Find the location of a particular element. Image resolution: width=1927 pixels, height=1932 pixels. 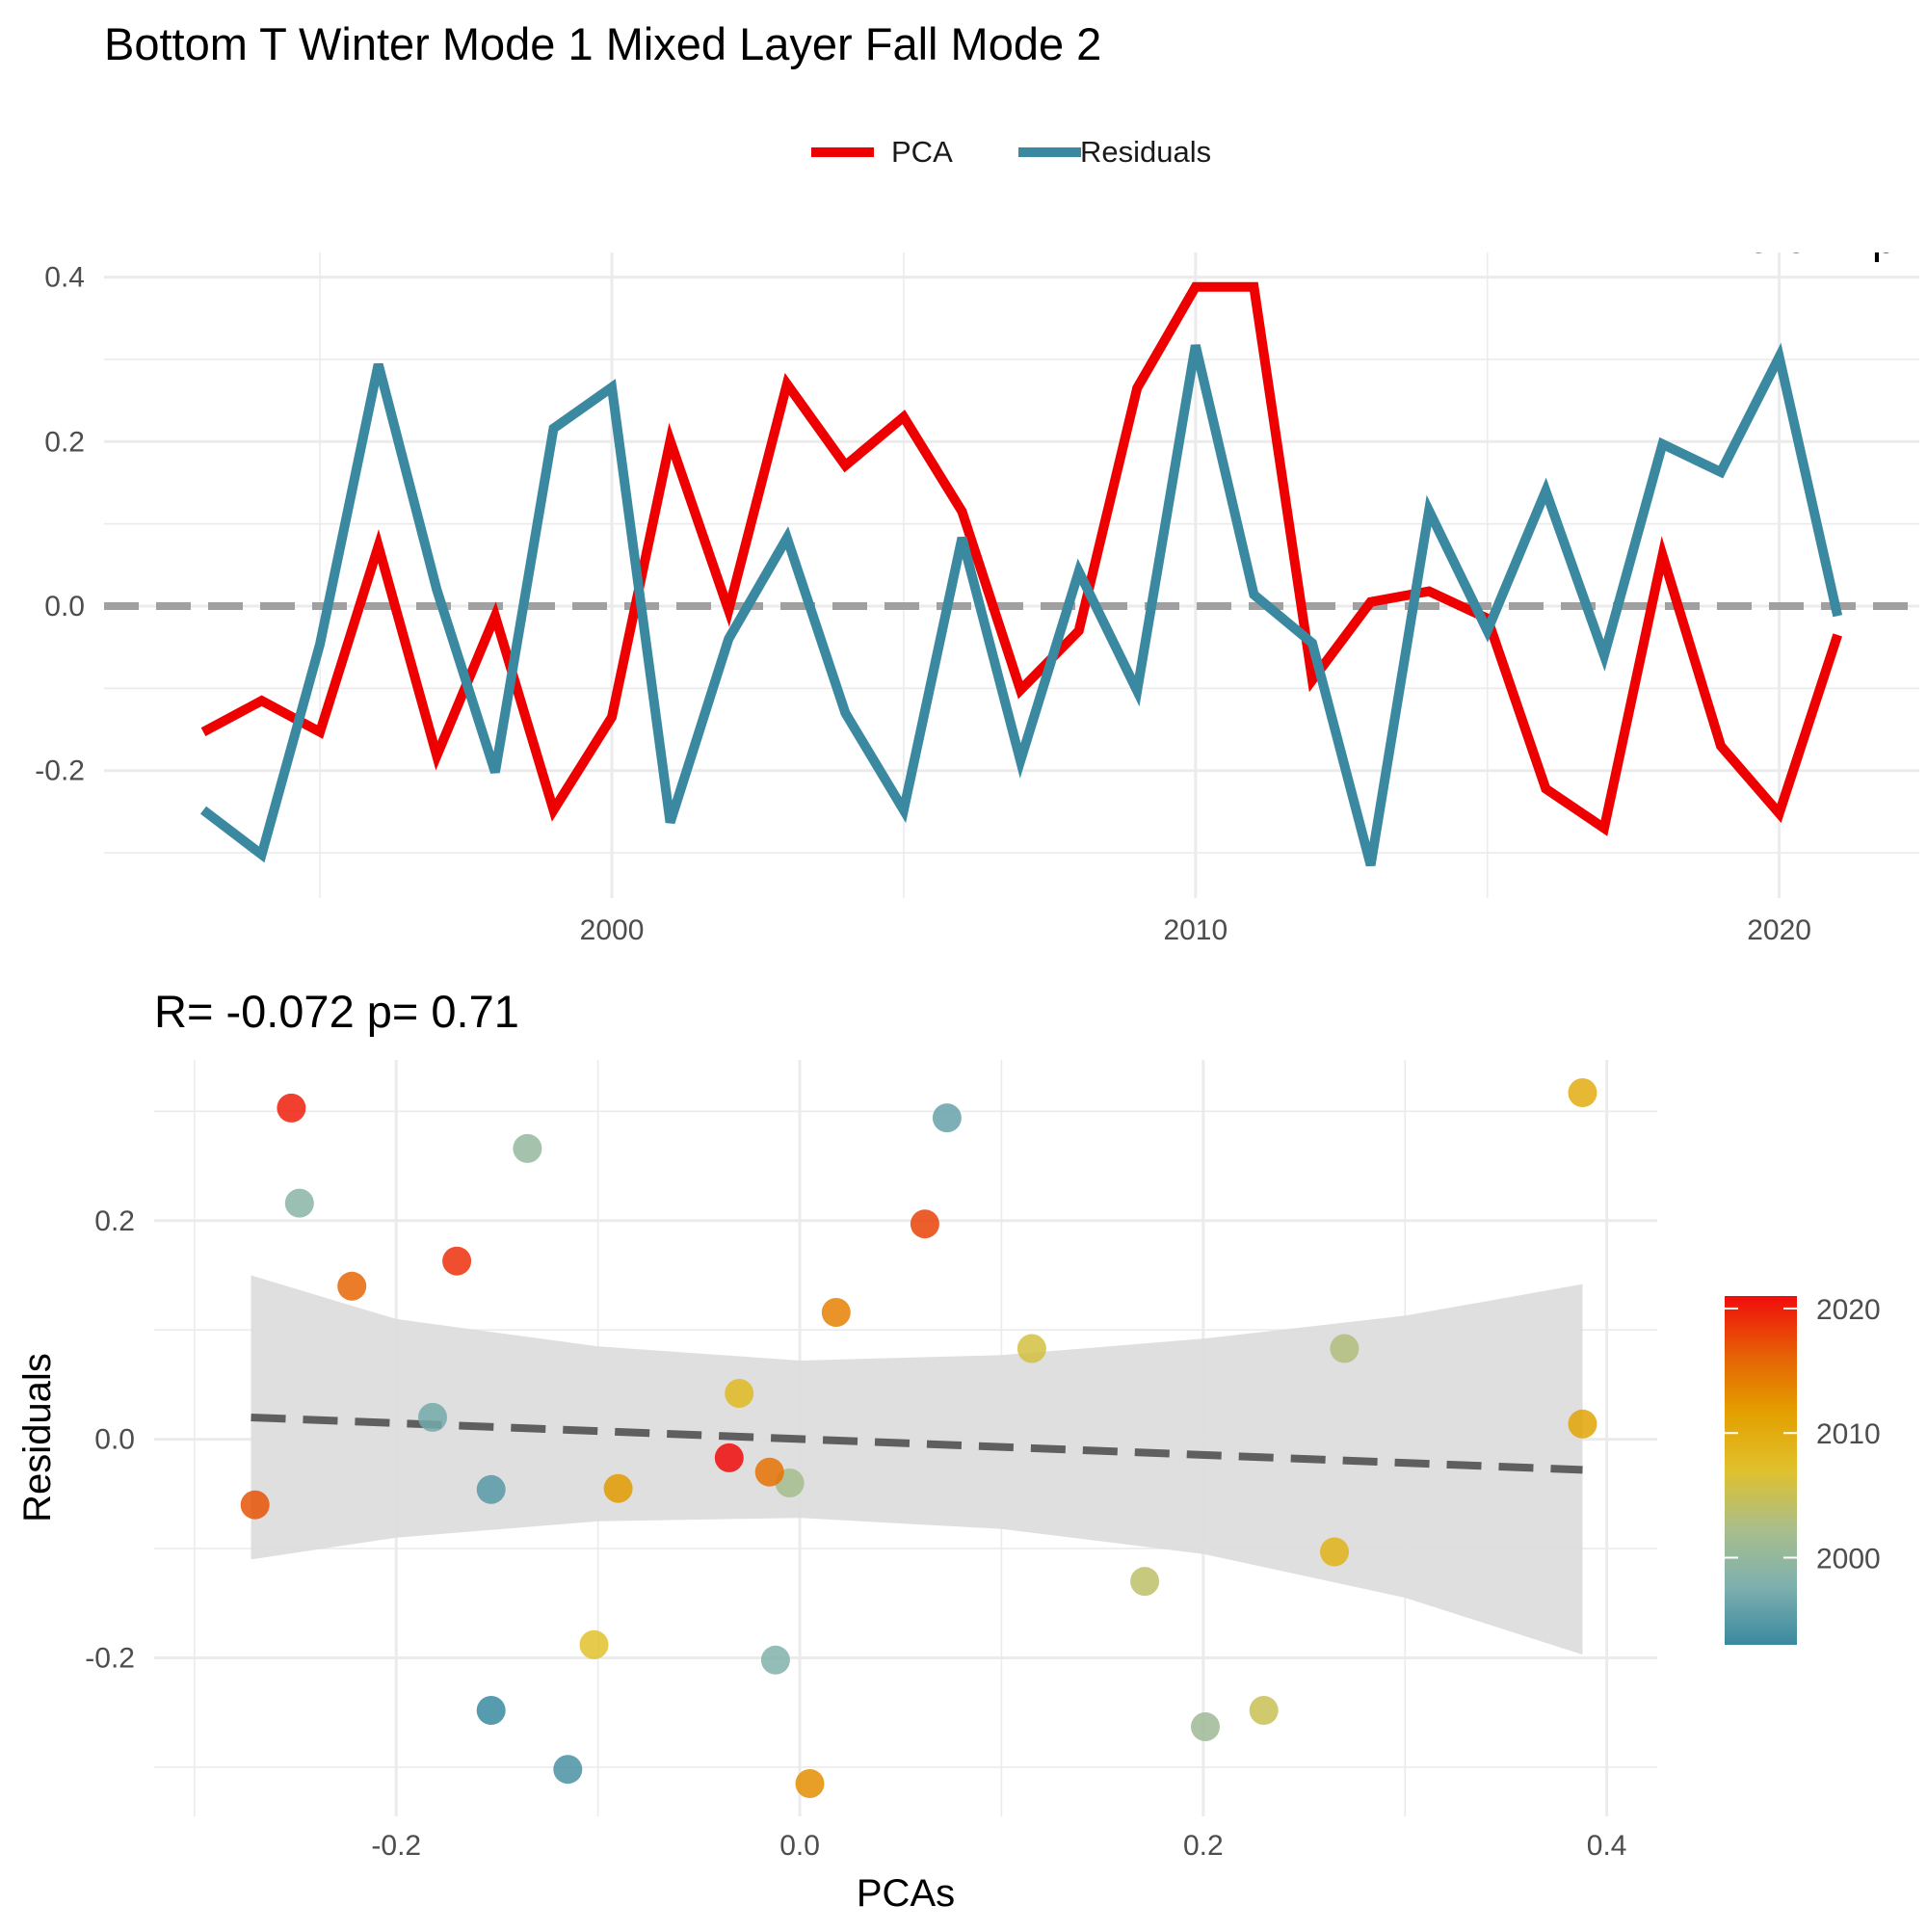

legend-label-pca: PCA is located at coordinates (922, 152).